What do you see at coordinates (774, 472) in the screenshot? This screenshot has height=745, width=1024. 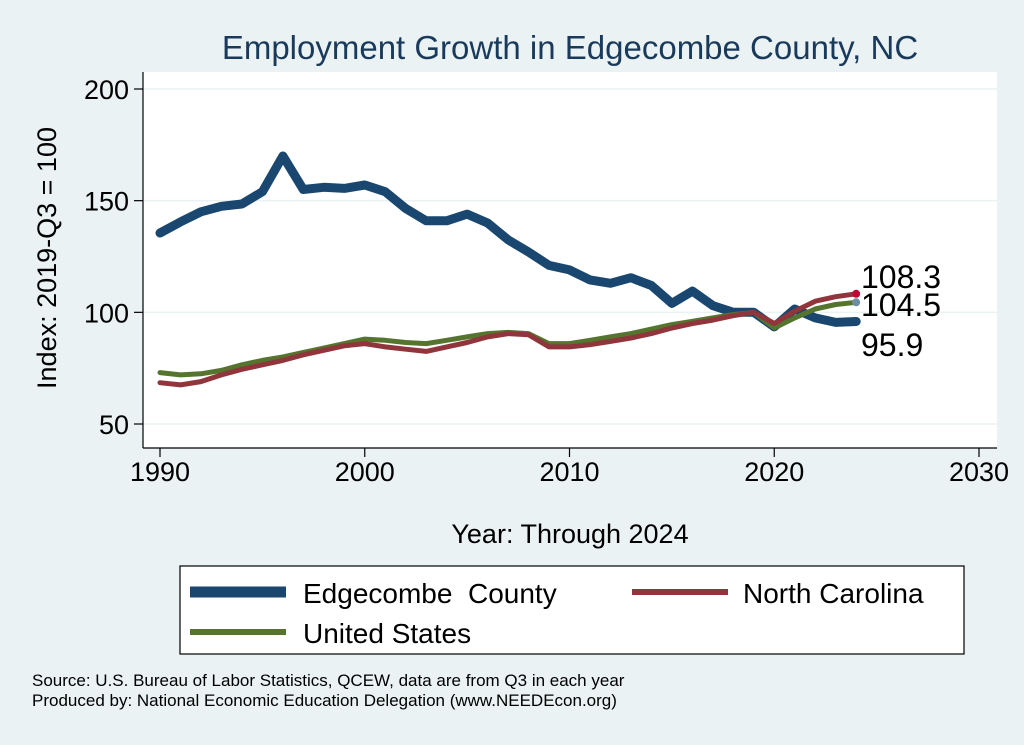 I see `x-tick-label-2020: 2020` at bounding box center [774, 472].